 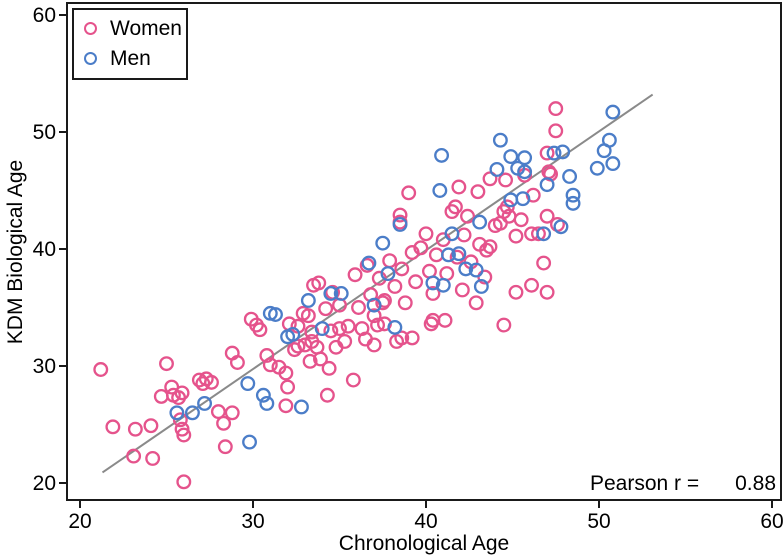 What do you see at coordinates (424, 543) in the screenshot?
I see `x-axis-title: Chronological Age` at bounding box center [424, 543].